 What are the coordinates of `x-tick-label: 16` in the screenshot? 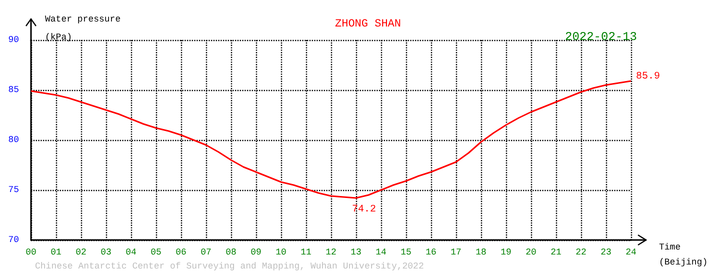 It's located at (431, 253).